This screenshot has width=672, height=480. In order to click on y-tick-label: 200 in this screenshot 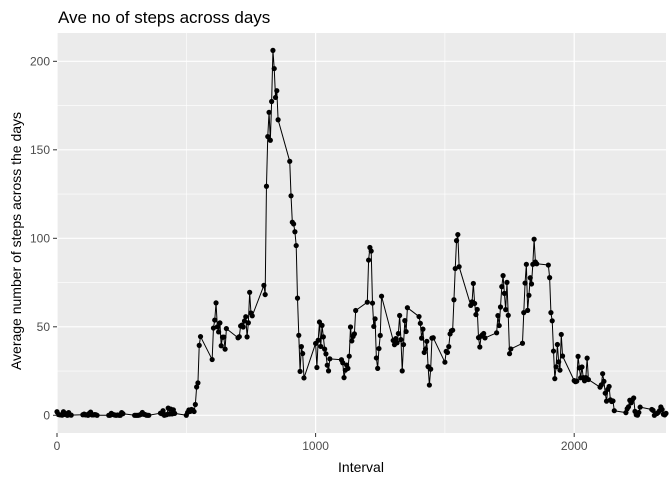, I will do `click(40, 61)`.